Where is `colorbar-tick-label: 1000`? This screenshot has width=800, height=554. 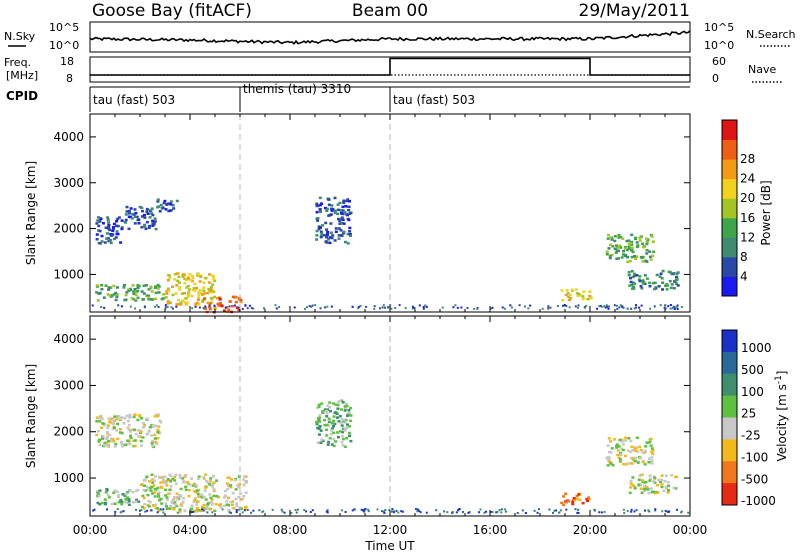 colorbar-tick-label: 1000 is located at coordinates (756, 348).